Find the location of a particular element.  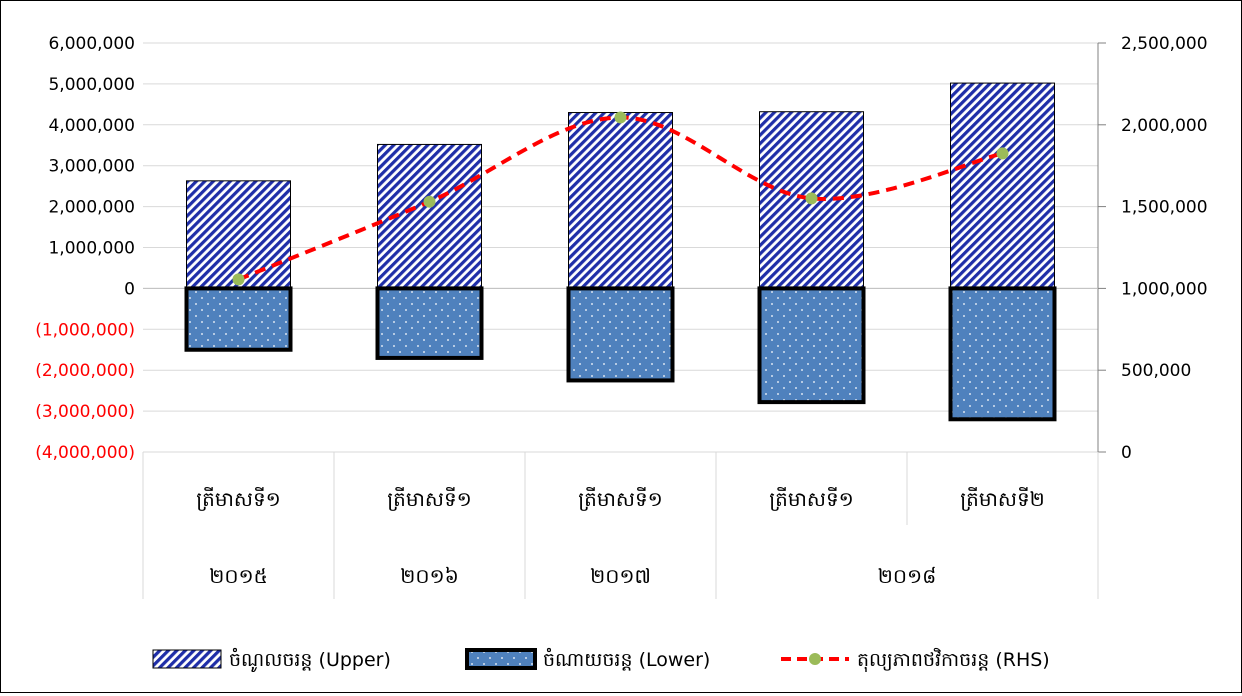

right-tick-label: 1,500,000 is located at coordinates (1164, 208).